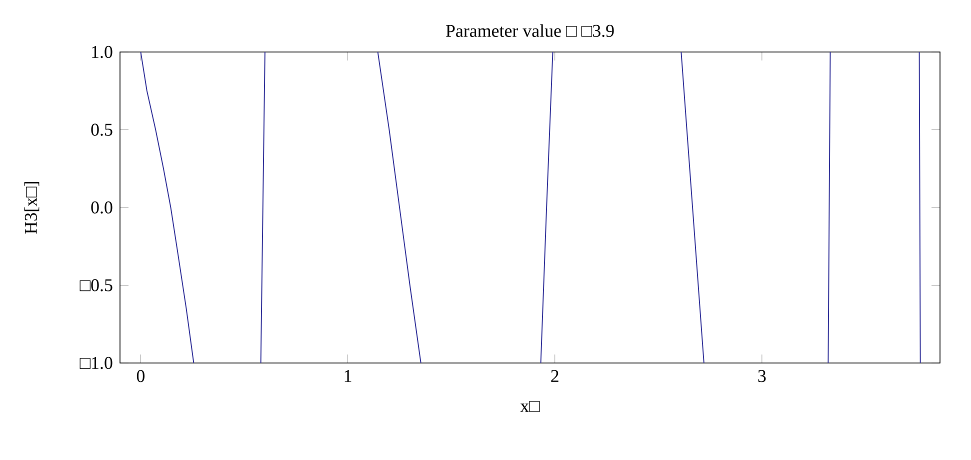  I want to click on y-tick-label: 1.0, so click(102, 52).